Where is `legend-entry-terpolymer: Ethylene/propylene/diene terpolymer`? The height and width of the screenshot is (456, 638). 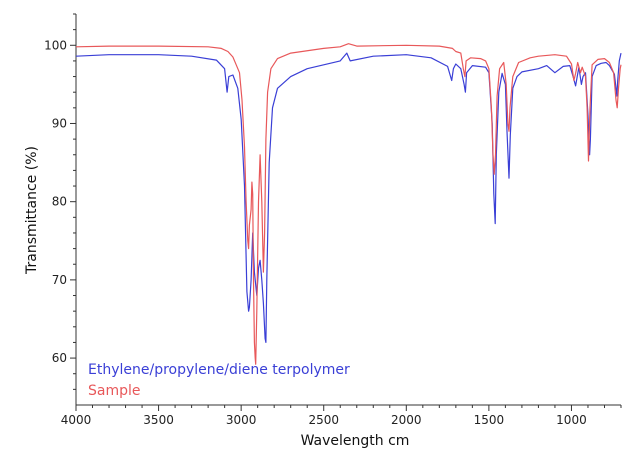
legend-entry-terpolymer: Ethylene/propylene/diene terpolymer is located at coordinates (219, 370).